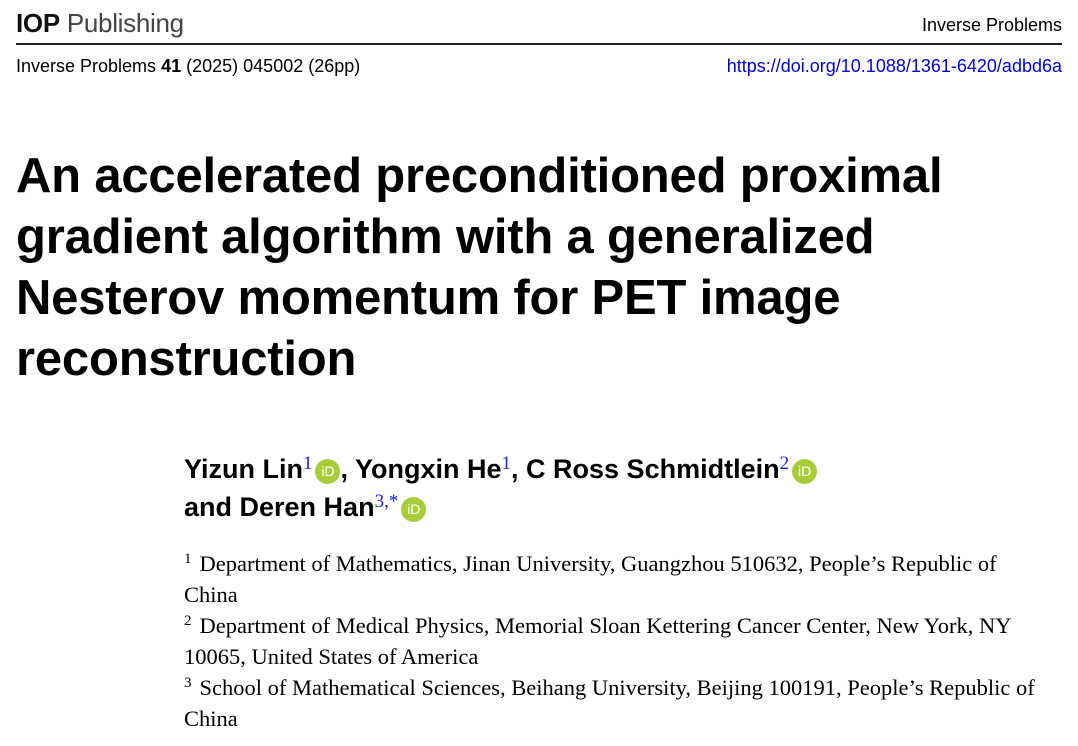 The image size is (1078, 746). I want to click on page-header: IOP Publishing Inverse Problems, so click(539, 25).